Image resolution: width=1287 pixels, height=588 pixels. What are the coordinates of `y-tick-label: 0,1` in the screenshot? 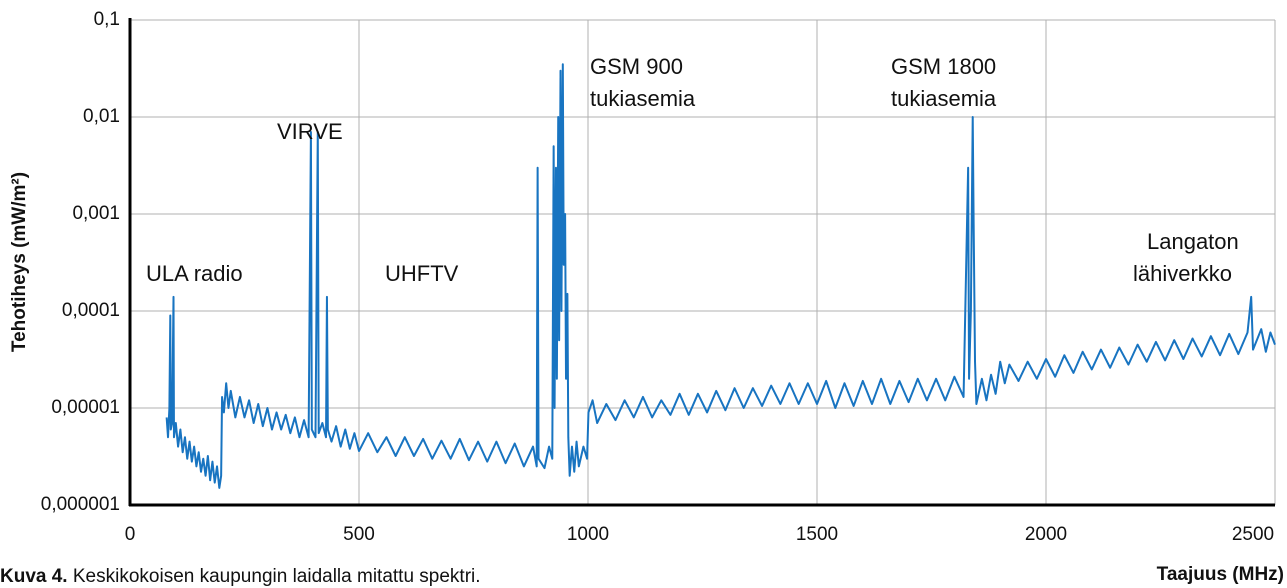 It's located at (107, 19).